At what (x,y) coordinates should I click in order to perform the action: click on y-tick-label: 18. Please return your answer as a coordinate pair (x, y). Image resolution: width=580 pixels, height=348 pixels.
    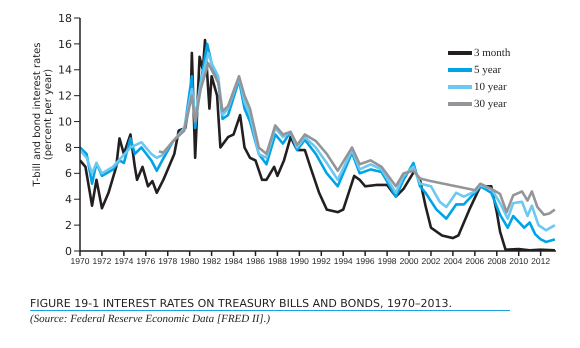
    Looking at the image, I should click on (65, 18).